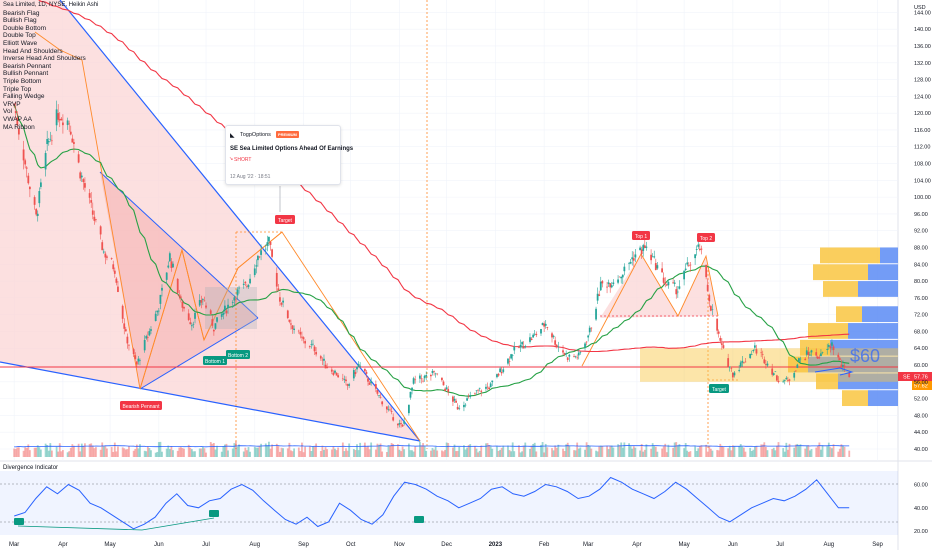  Describe the element at coordinates (255, 135) in the screenshot. I see `idea-author: TogpOptions` at that location.